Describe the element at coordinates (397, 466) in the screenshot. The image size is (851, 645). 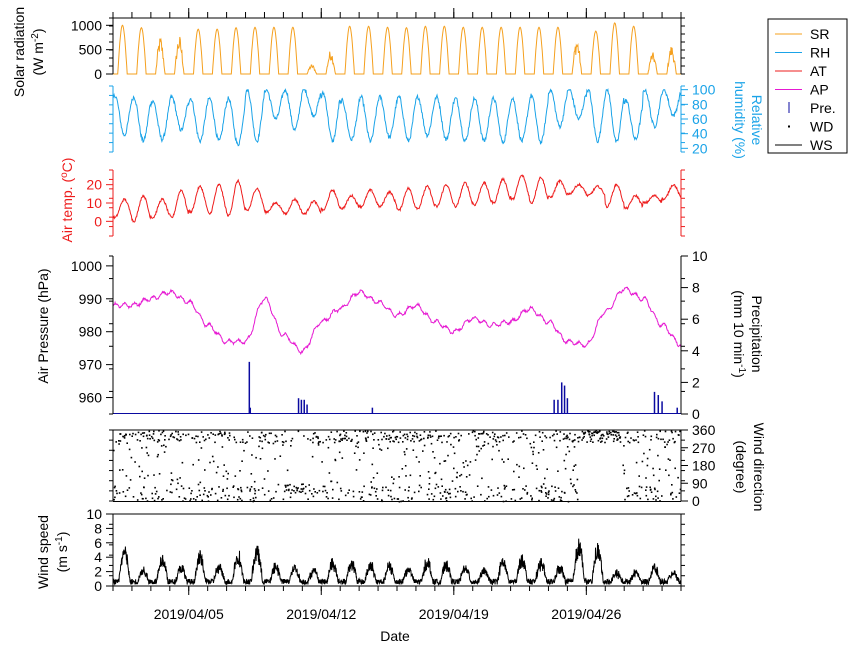
I see `wd-scatter-points` at that location.